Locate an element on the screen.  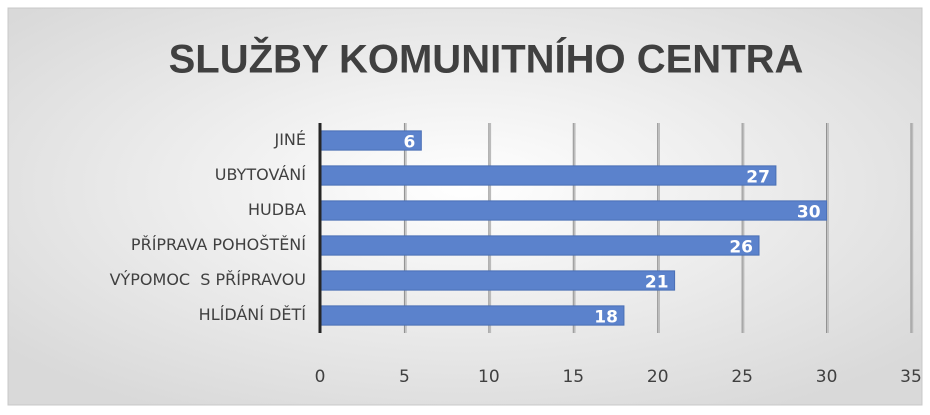
x-tick-label: 10 is located at coordinates (489, 377).